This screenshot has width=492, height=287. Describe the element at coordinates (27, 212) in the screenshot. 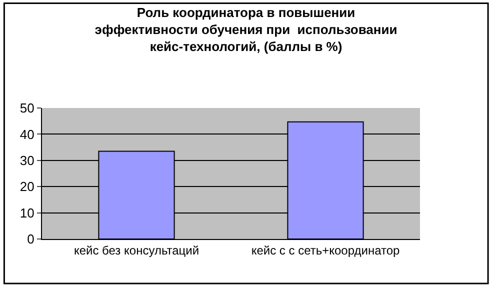

I see `y-tick-label: 10` at that location.